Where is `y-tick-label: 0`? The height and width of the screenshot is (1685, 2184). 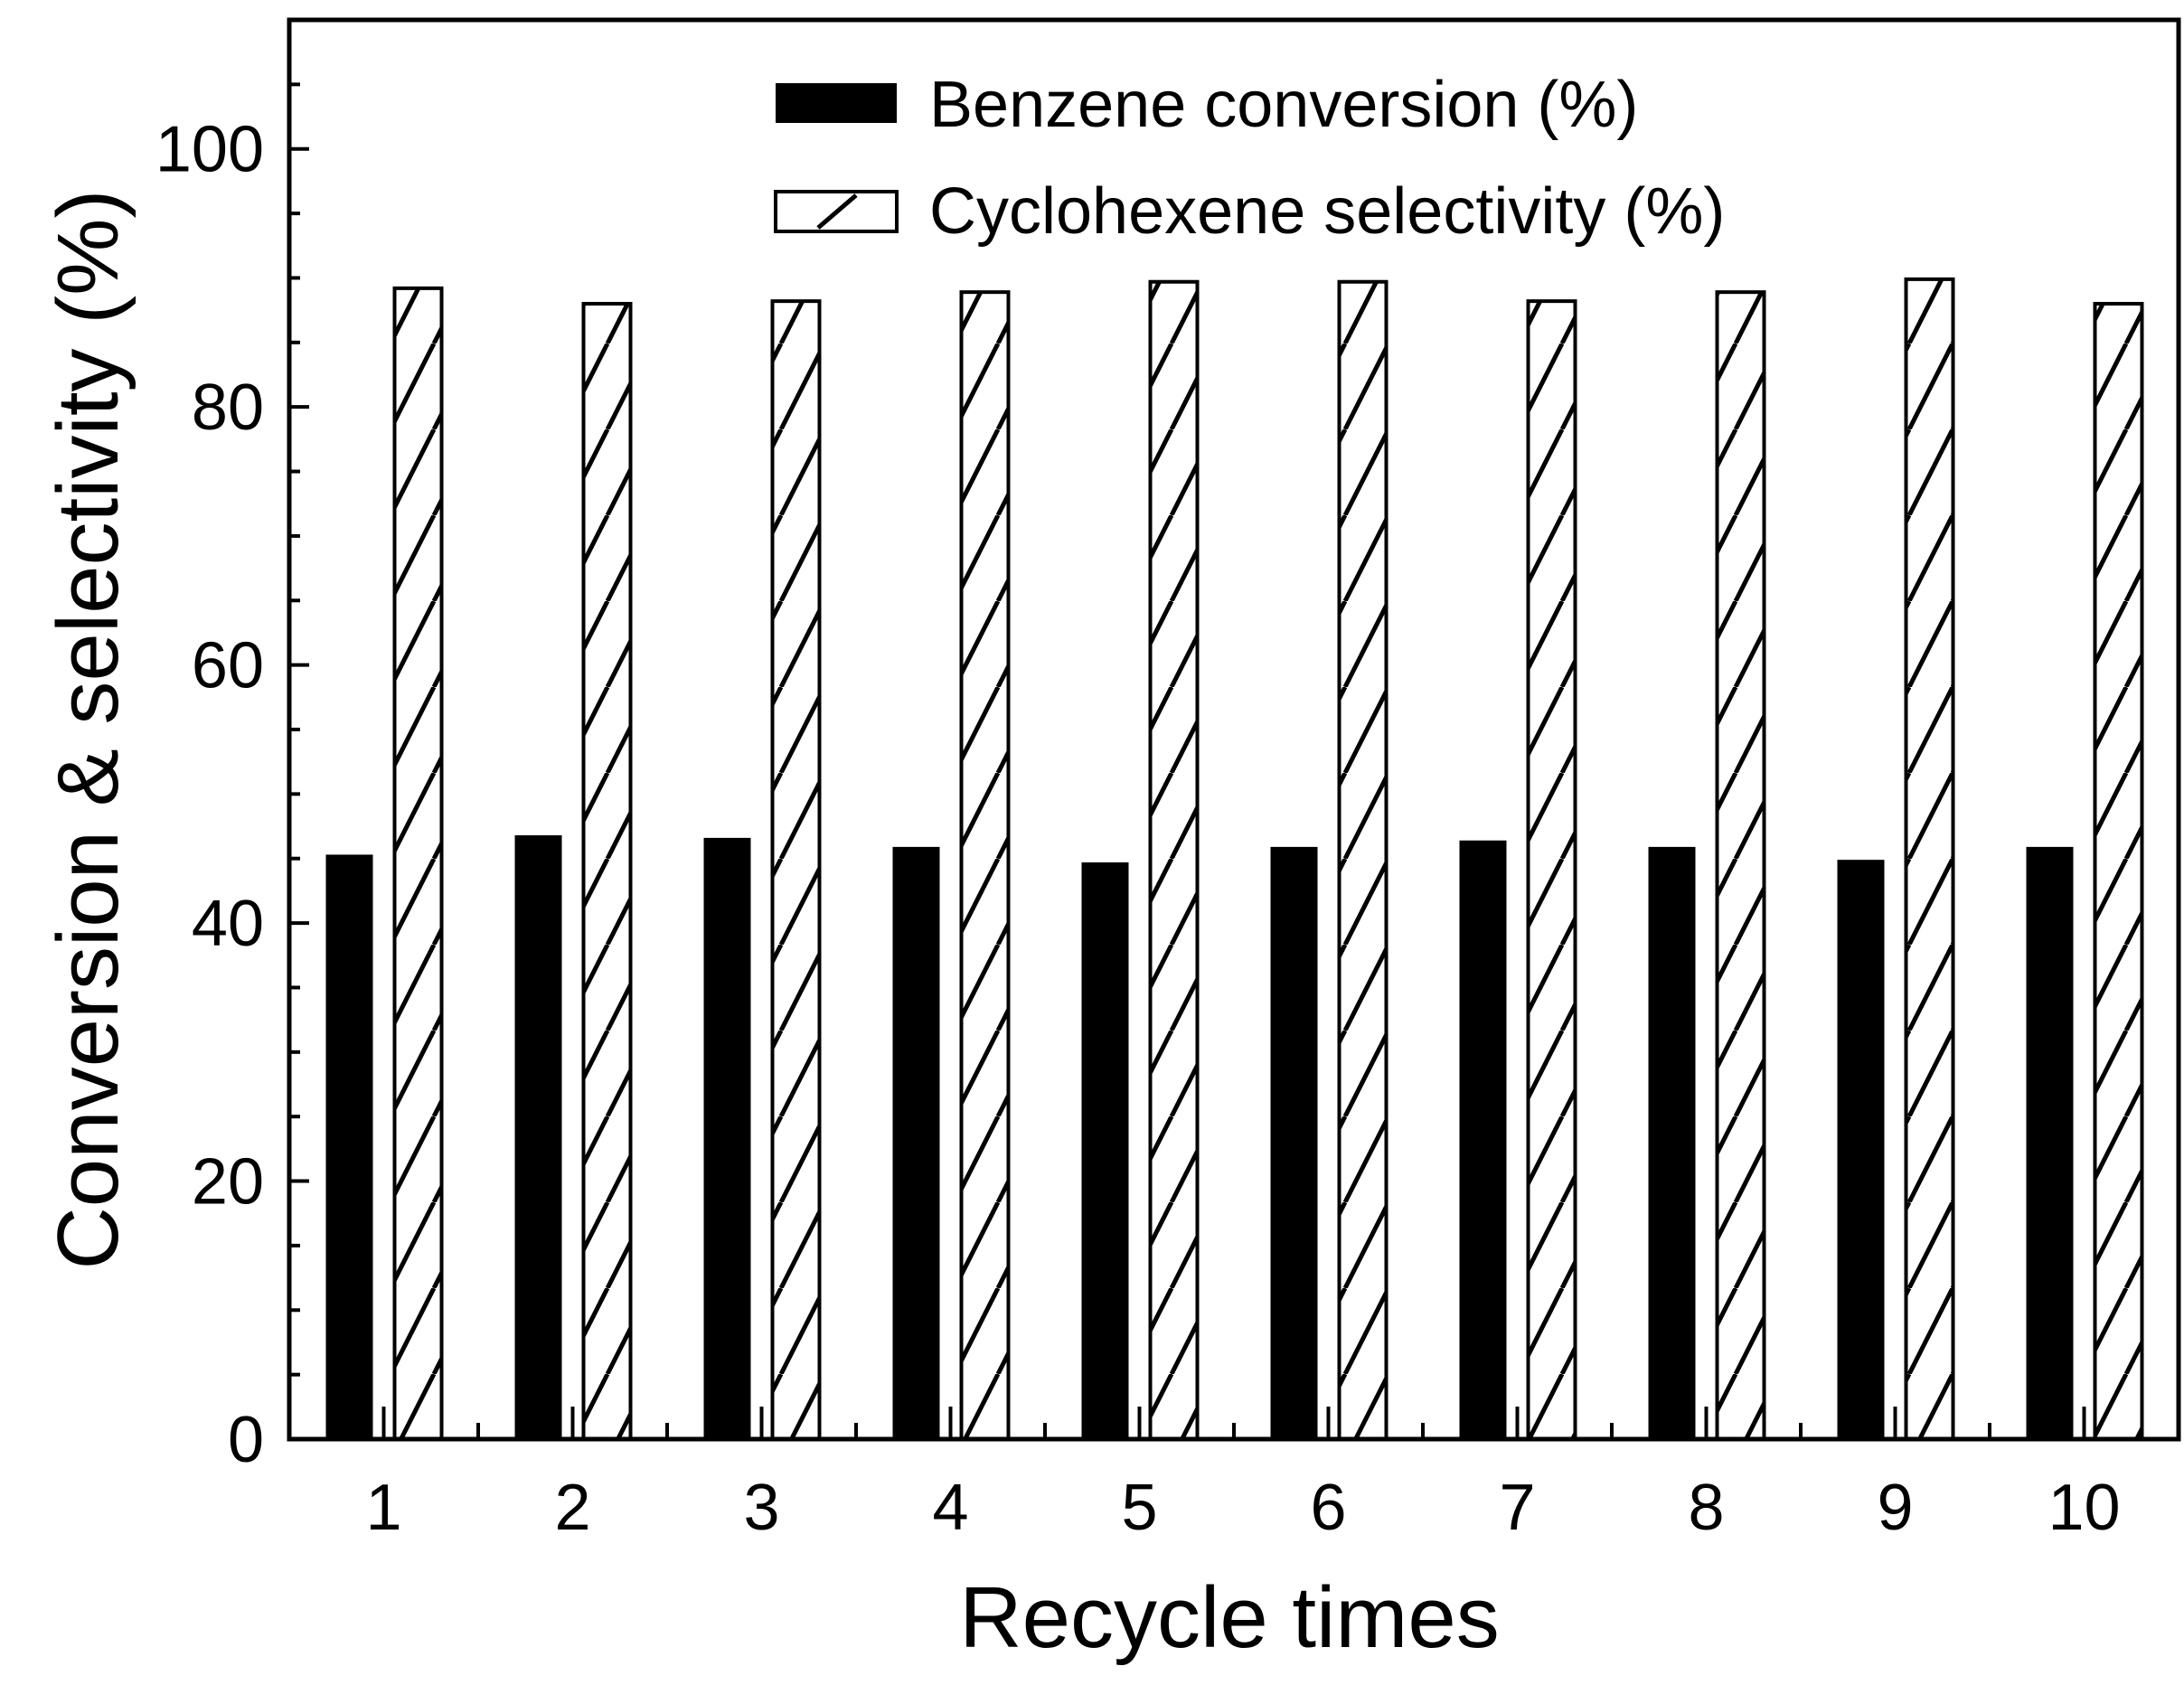
y-tick-label: 0 is located at coordinates (246, 1440).